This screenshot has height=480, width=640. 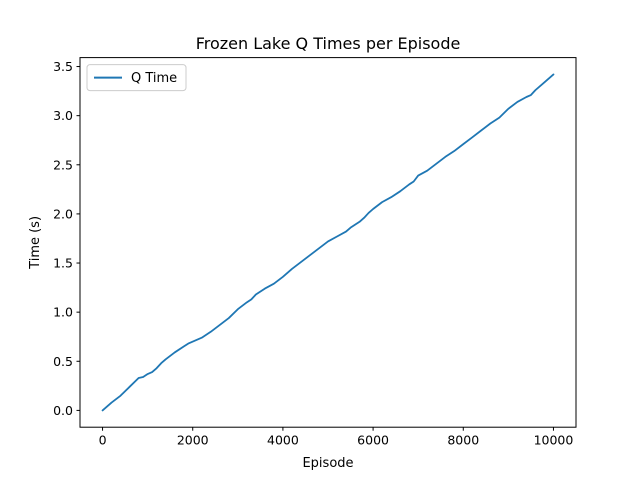 I want to click on legend: Q Time, so click(x=136, y=78).